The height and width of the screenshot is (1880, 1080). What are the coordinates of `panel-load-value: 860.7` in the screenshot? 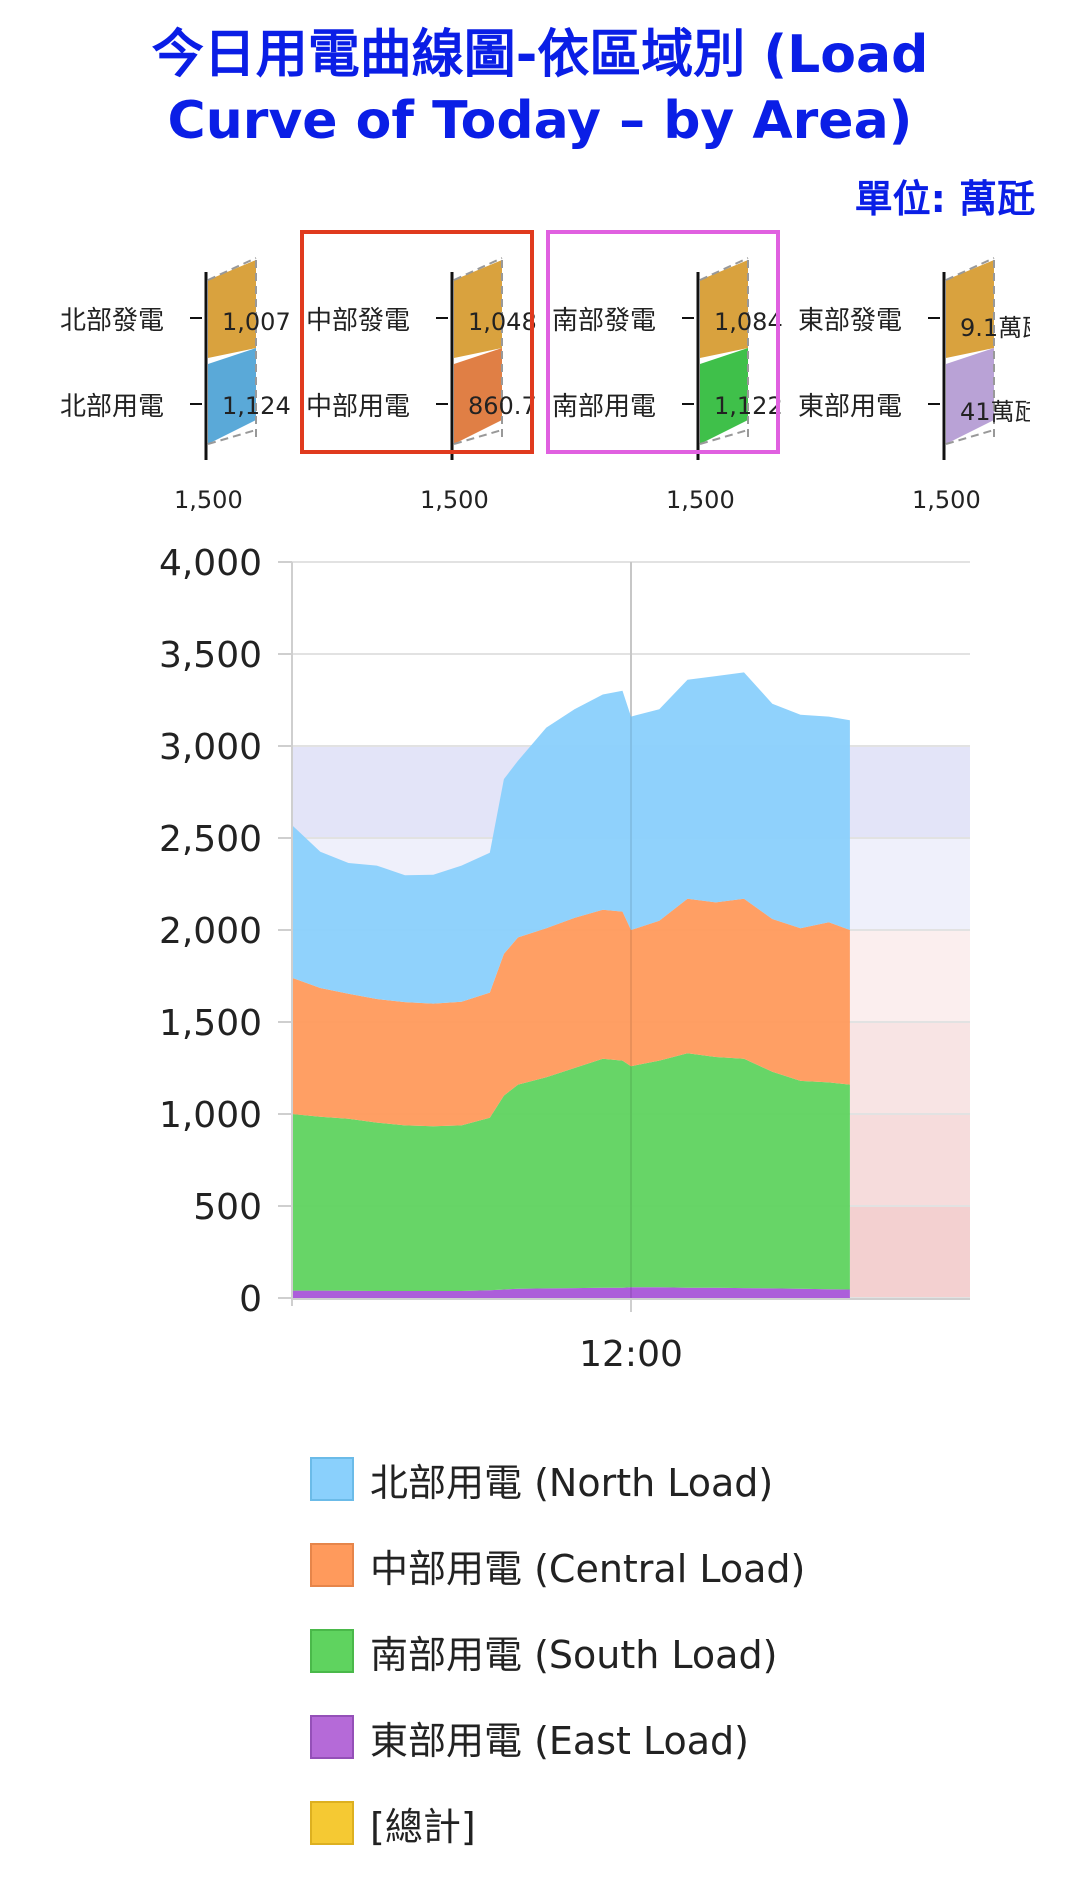 It's located at (502, 406).